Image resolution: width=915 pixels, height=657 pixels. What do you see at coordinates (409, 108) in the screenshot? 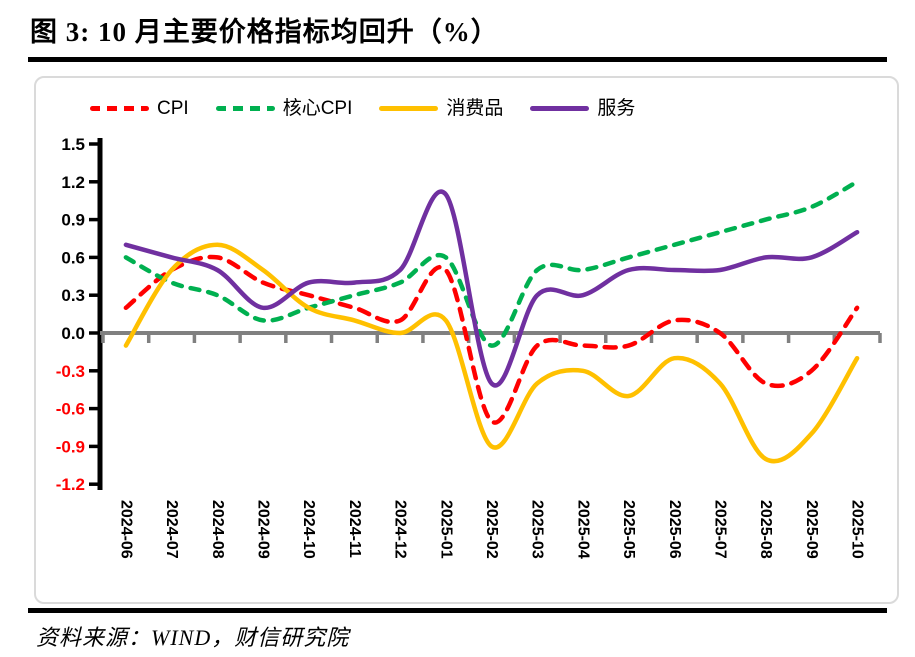
I see `legend-line-sample-consumer-goods` at bounding box center [409, 108].